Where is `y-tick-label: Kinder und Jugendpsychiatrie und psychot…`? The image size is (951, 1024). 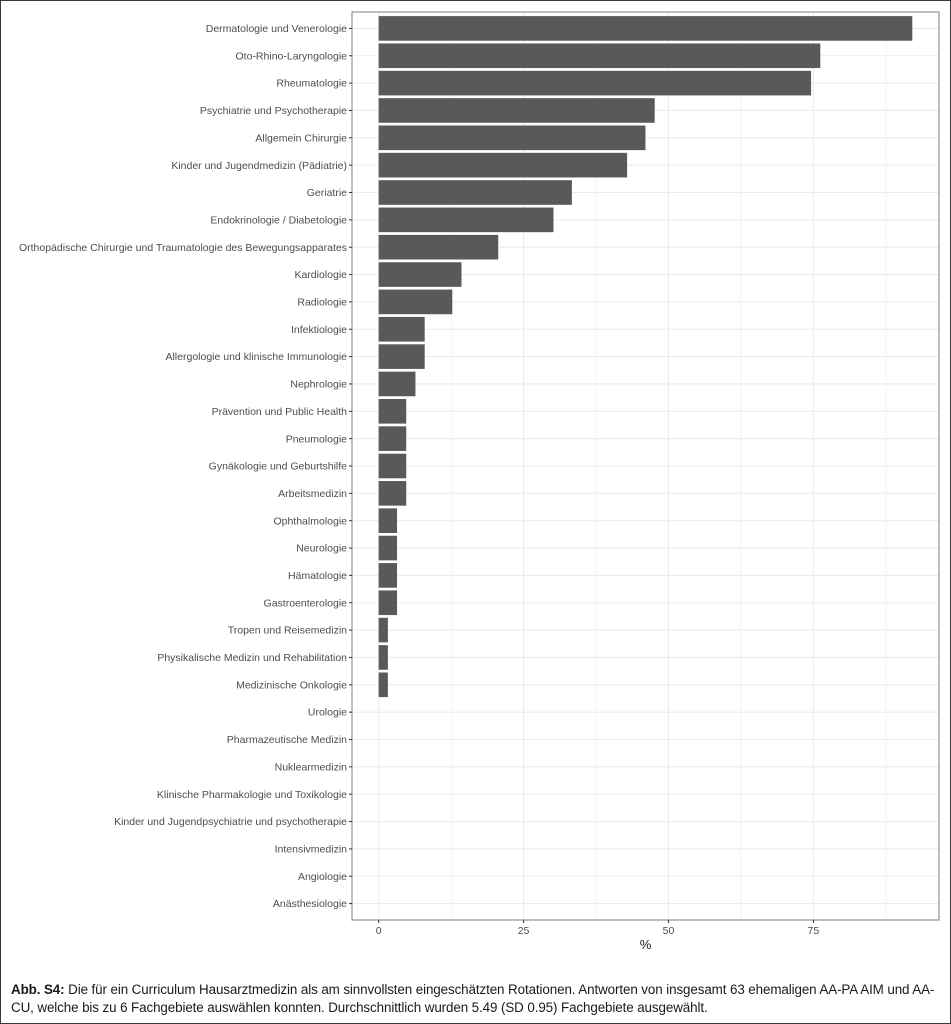
y-tick-label: Kinder und Jugendpsychiatrie und psychot… is located at coordinates (230, 822).